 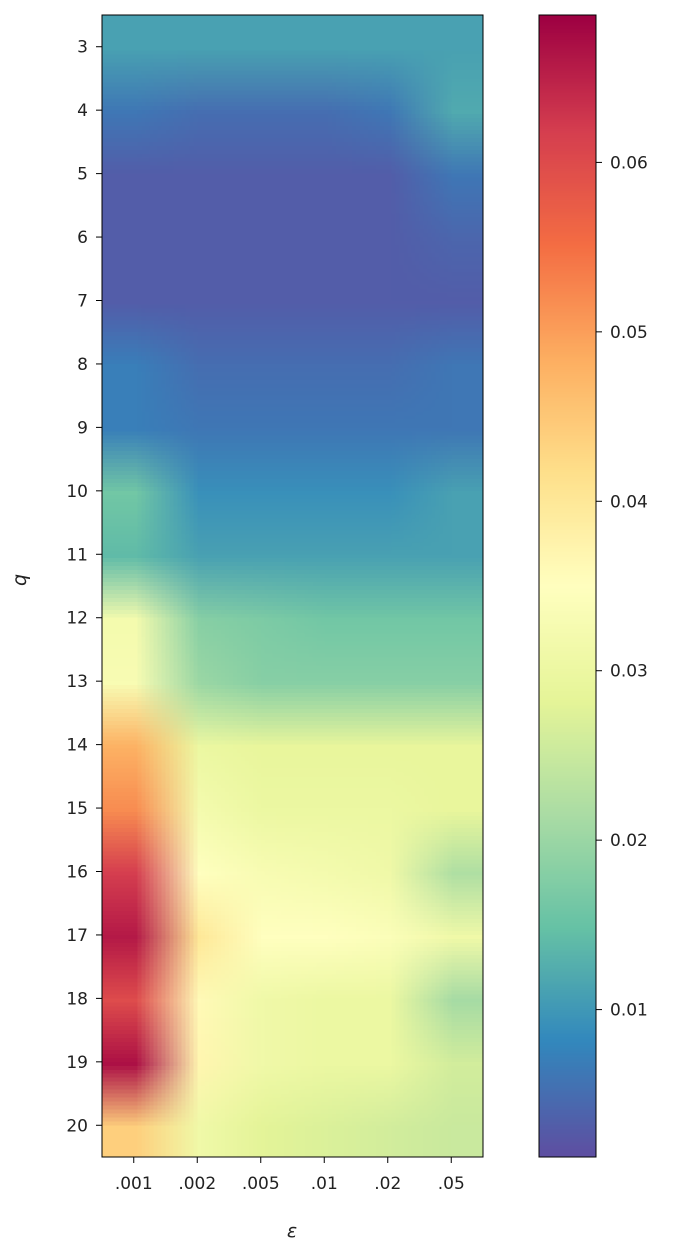 What do you see at coordinates (261, 490) in the screenshot?
I see `heatmap-cell-q10-e.005` at bounding box center [261, 490].